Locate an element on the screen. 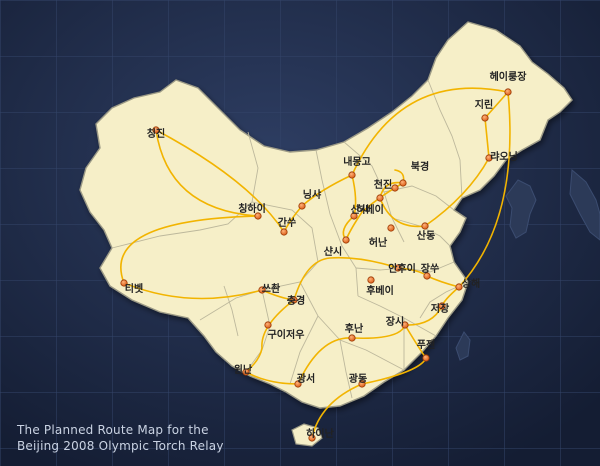 Image resolution: width=600 pixels, height=466 pixels. marker-hainan is located at coordinates (312, 438).